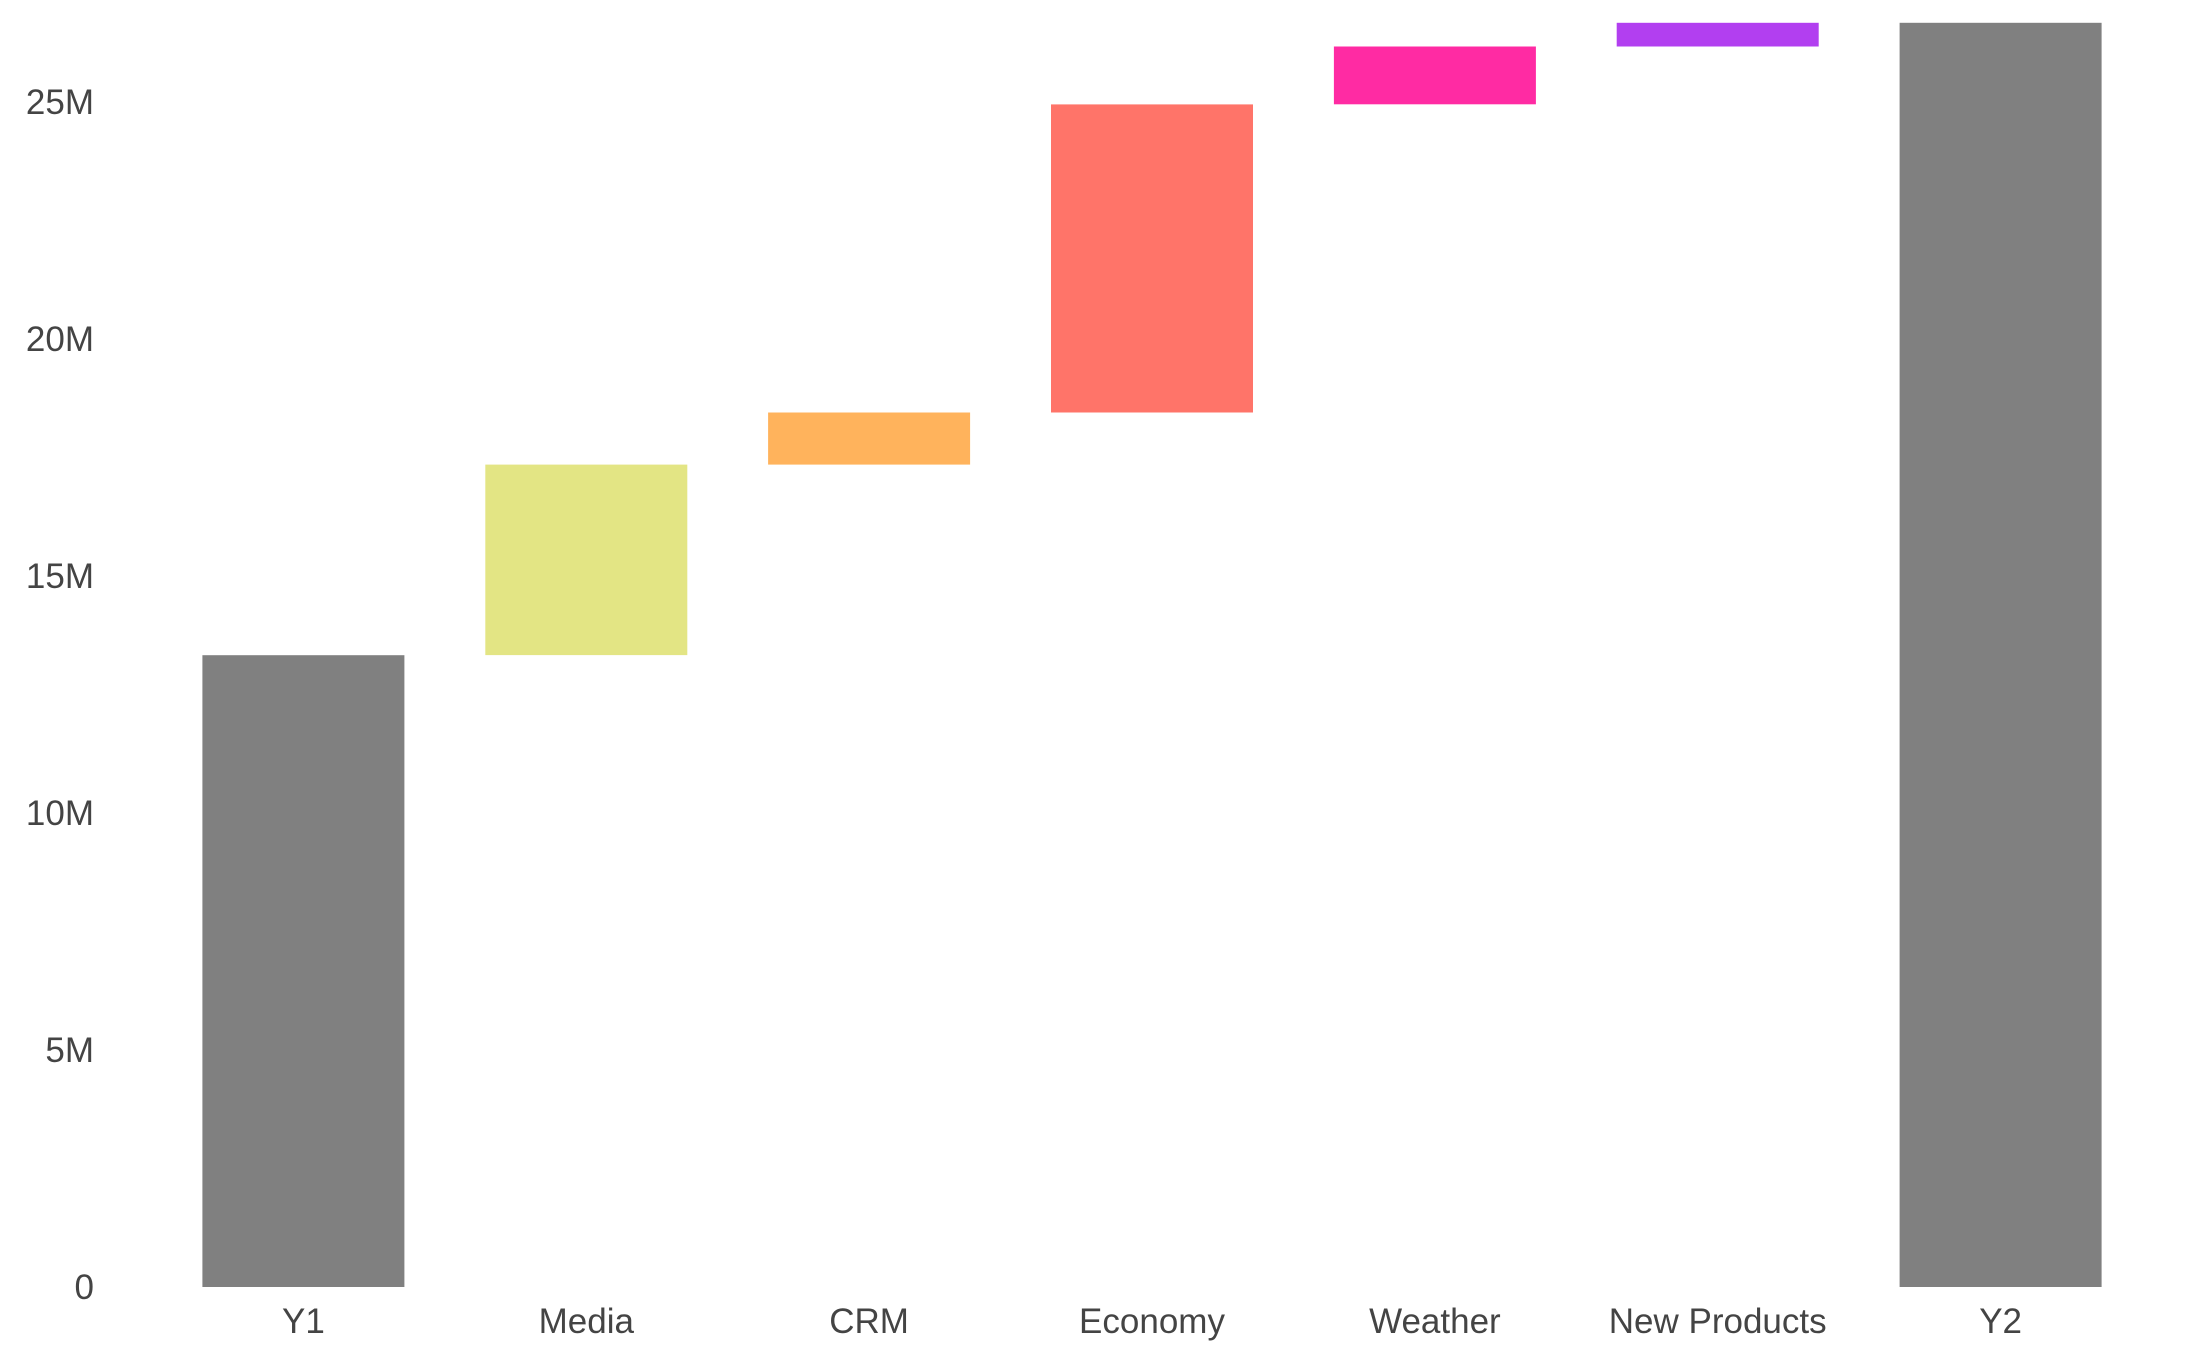  I want to click on y-tick-label: 20M, so click(60, 339).